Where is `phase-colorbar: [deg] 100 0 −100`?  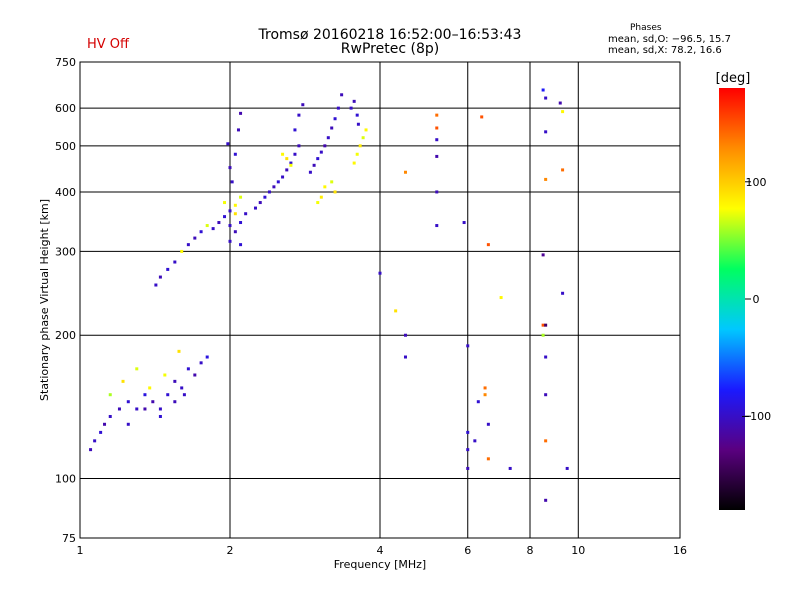
phase-colorbar: [deg] 100 0 −100 is located at coordinates (743, 290).